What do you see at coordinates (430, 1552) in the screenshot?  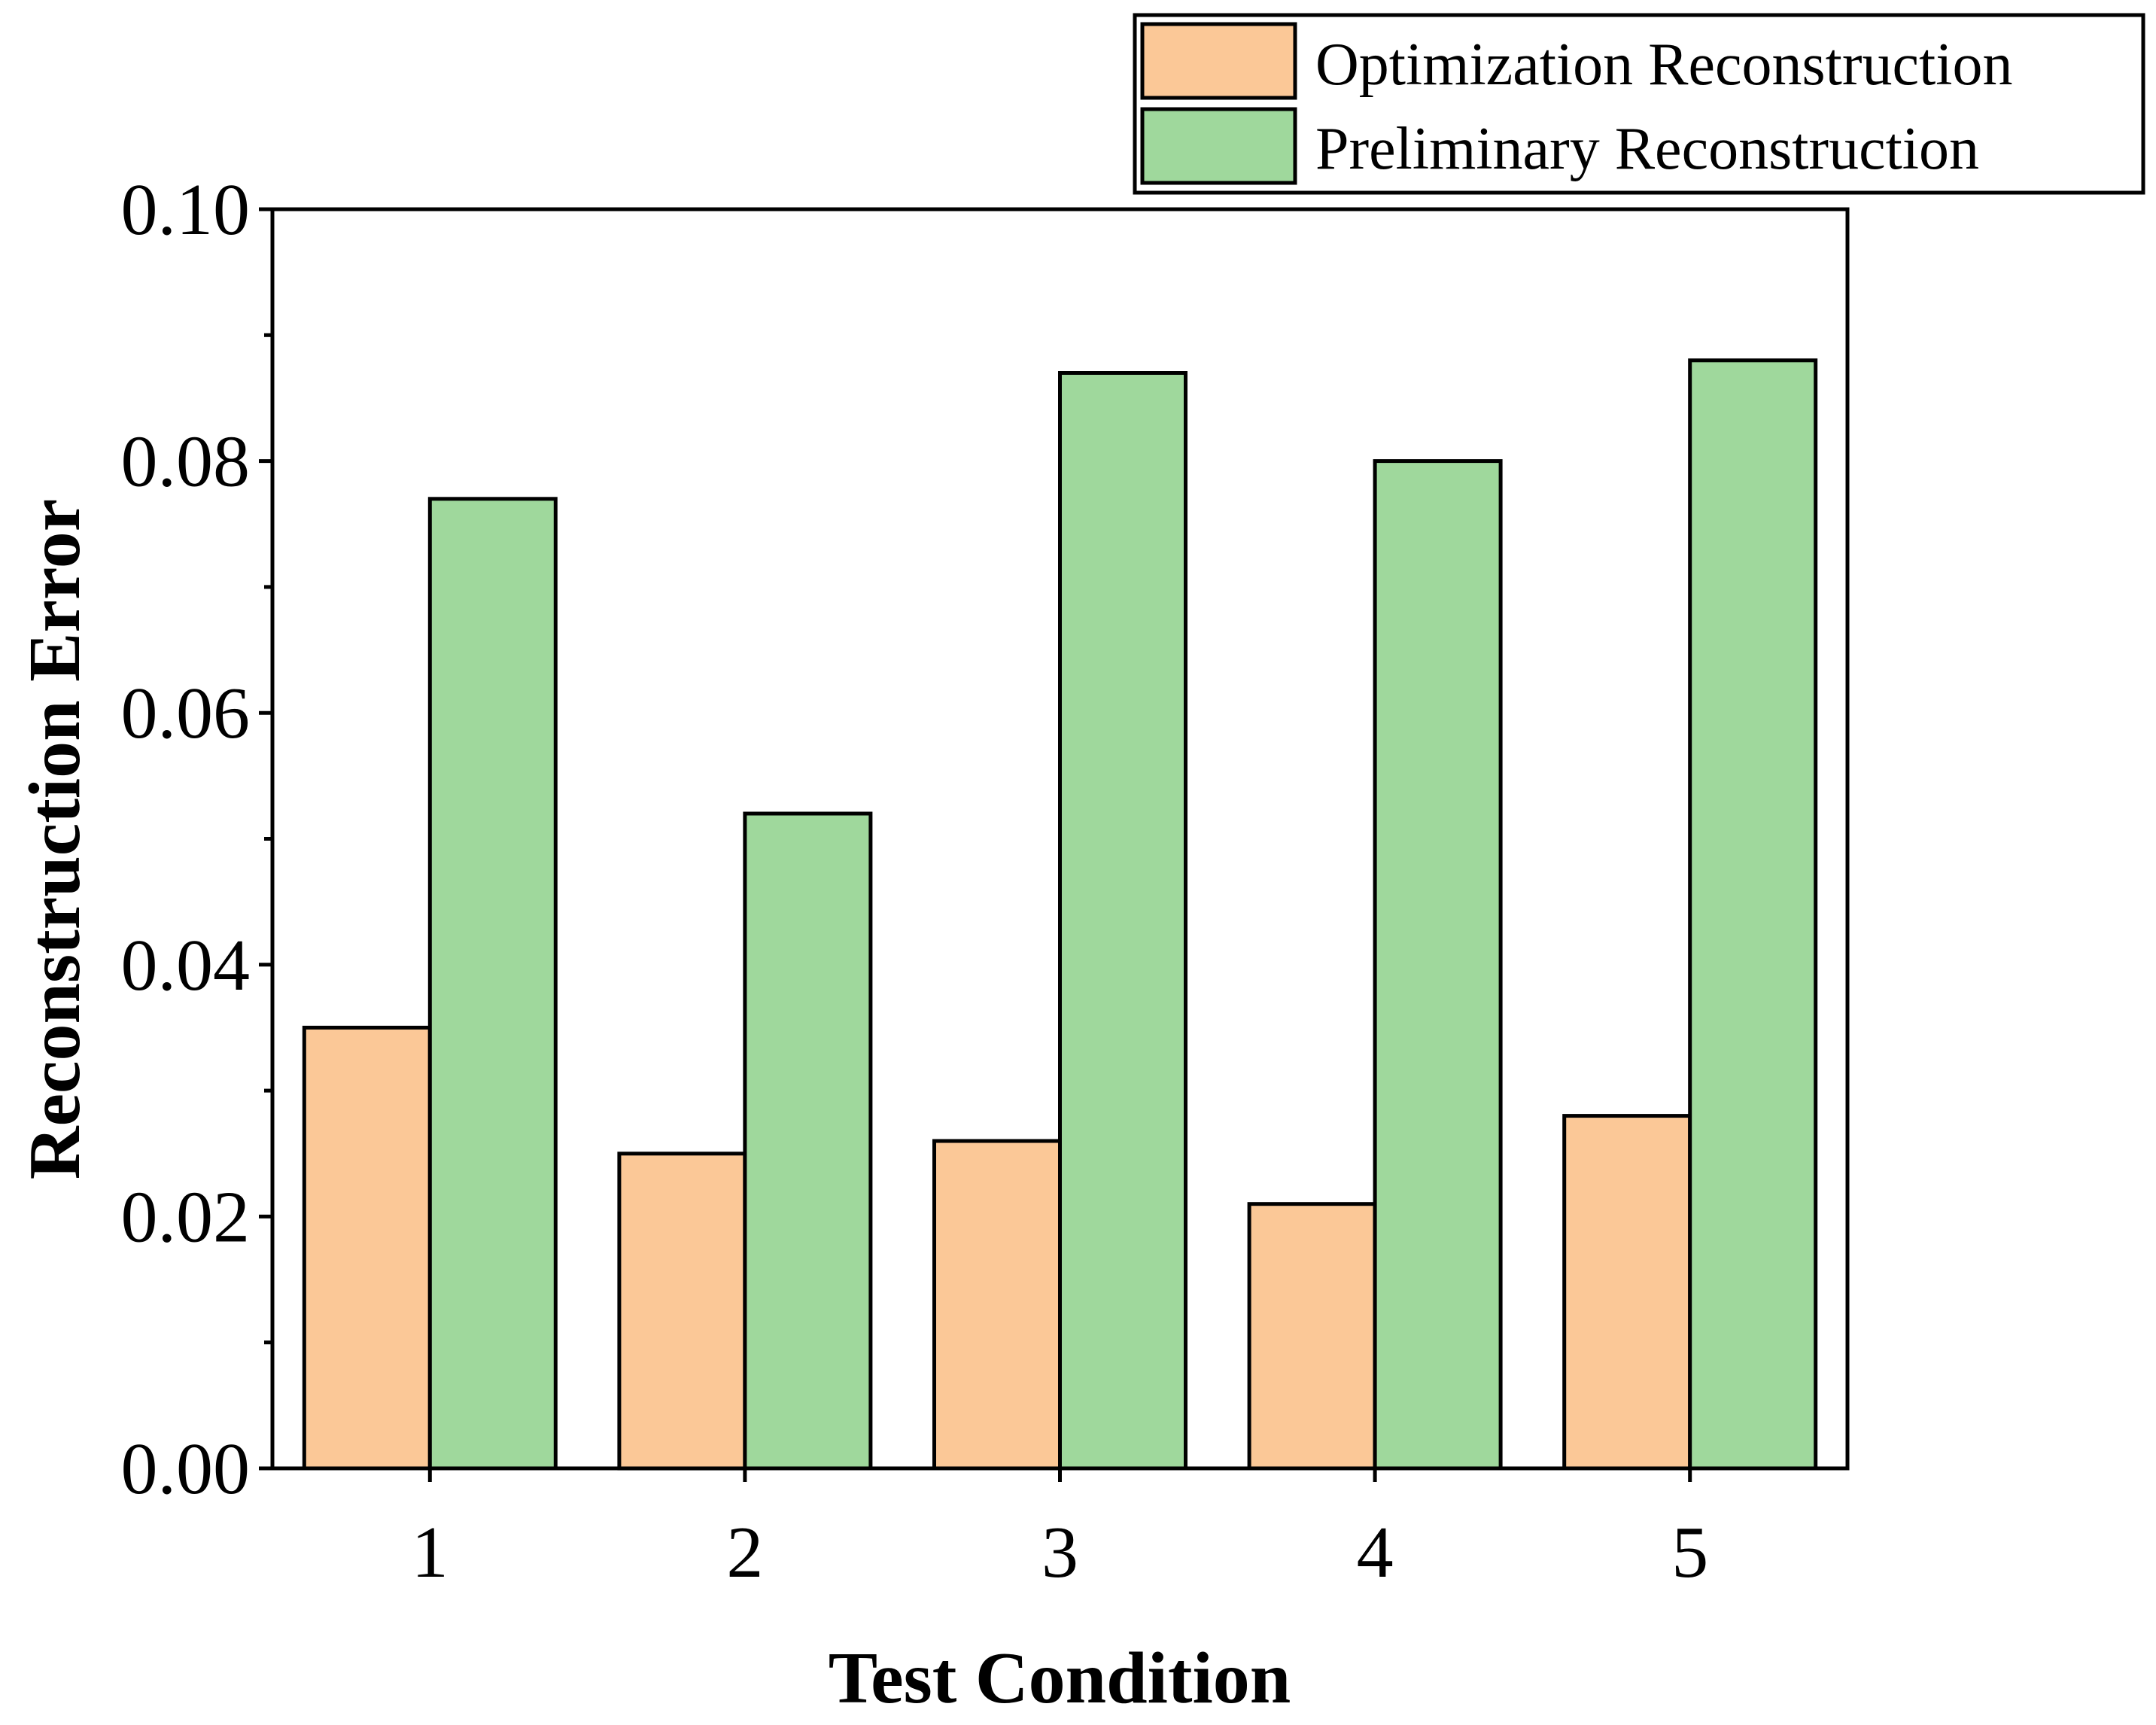 I see `x-tick-label: 1` at bounding box center [430, 1552].